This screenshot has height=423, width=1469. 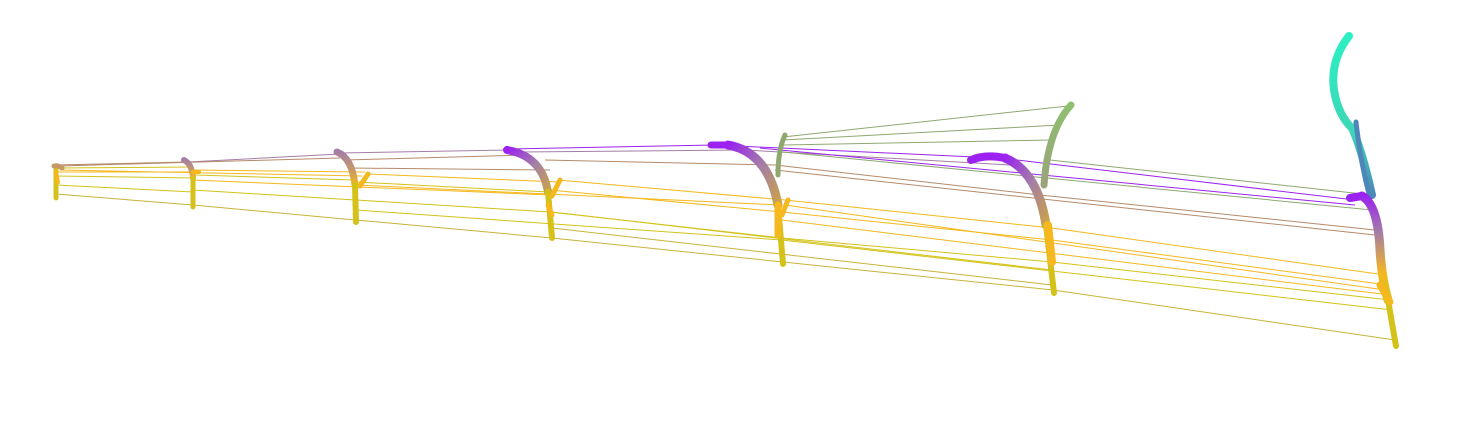 What do you see at coordinates (988, 158) in the screenshot?
I see `leaf-tip` at bounding box center [988, 158].